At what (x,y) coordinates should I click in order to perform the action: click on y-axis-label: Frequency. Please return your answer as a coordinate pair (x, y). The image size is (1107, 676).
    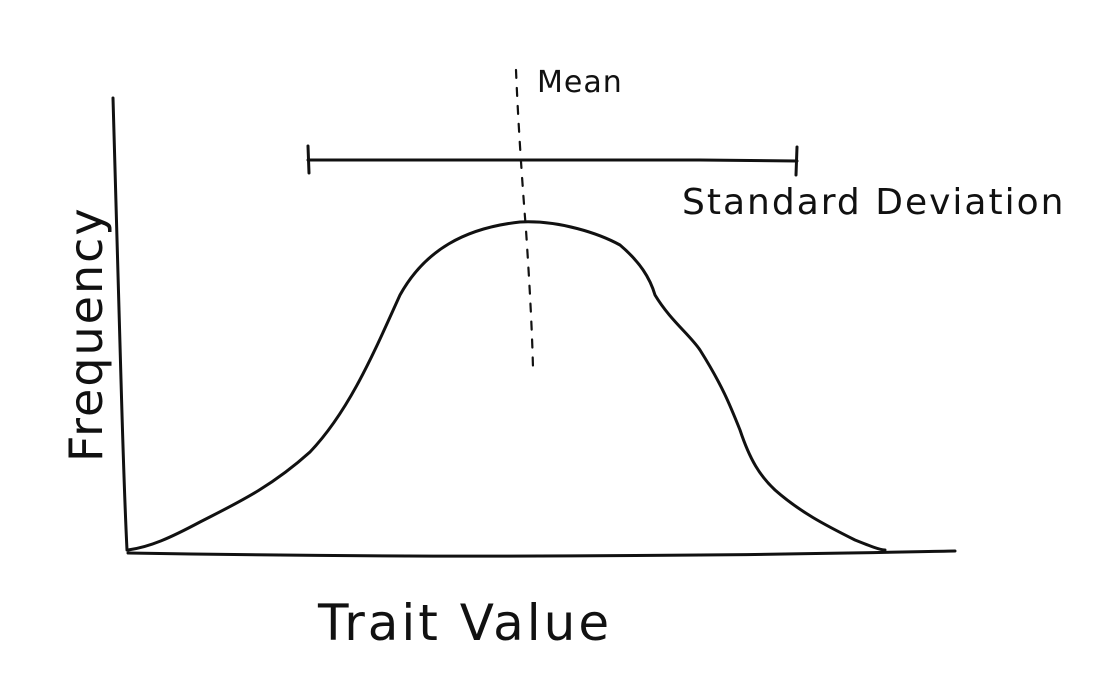
    Looking at the image, I should click on (86, 334).